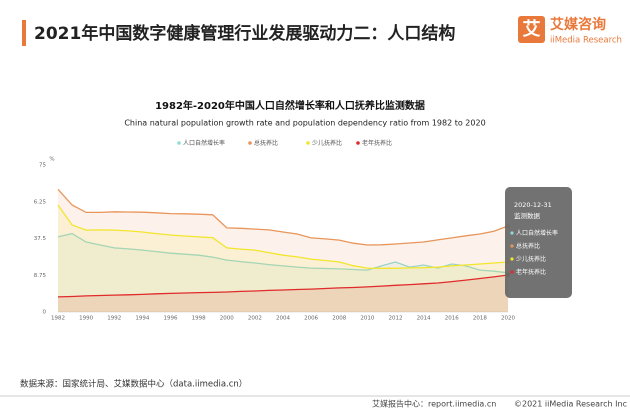  I want to click on x-tick-label: 1994, so click(142, 319).